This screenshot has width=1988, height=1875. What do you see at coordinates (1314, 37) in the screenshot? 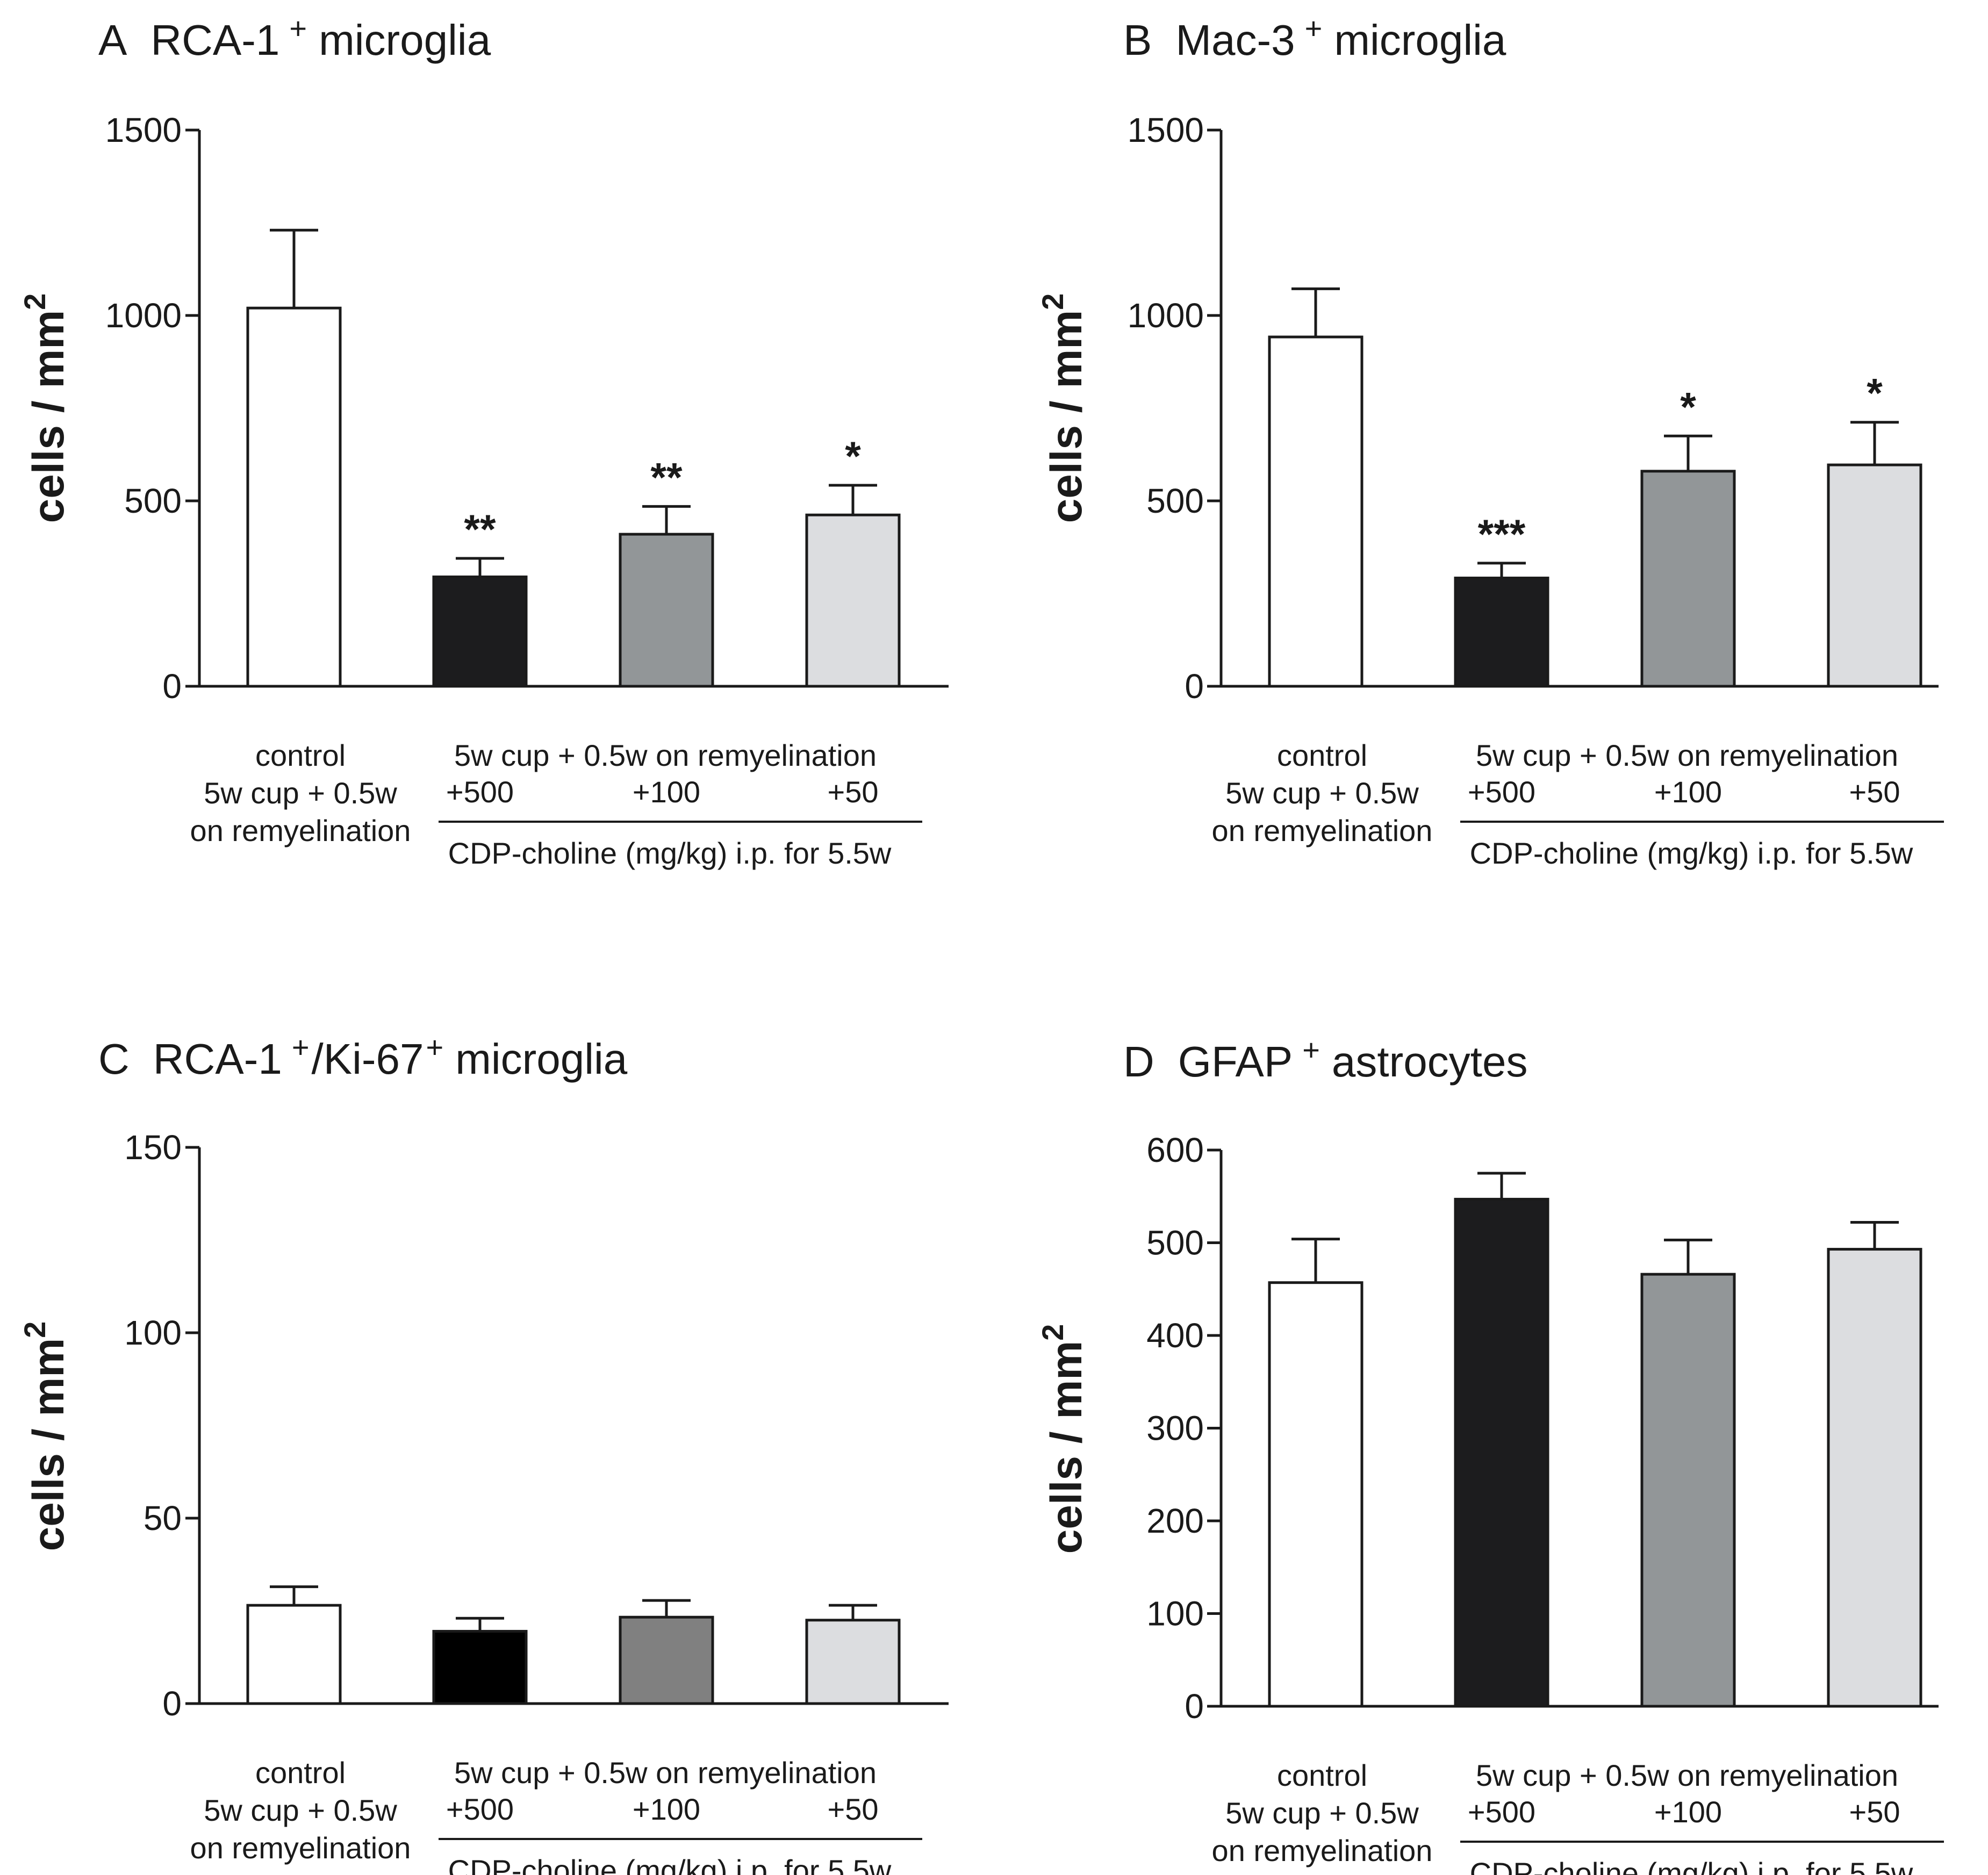
I see `panel-title: B Mac-3 + microglia` at bounding box center [1314, 37].